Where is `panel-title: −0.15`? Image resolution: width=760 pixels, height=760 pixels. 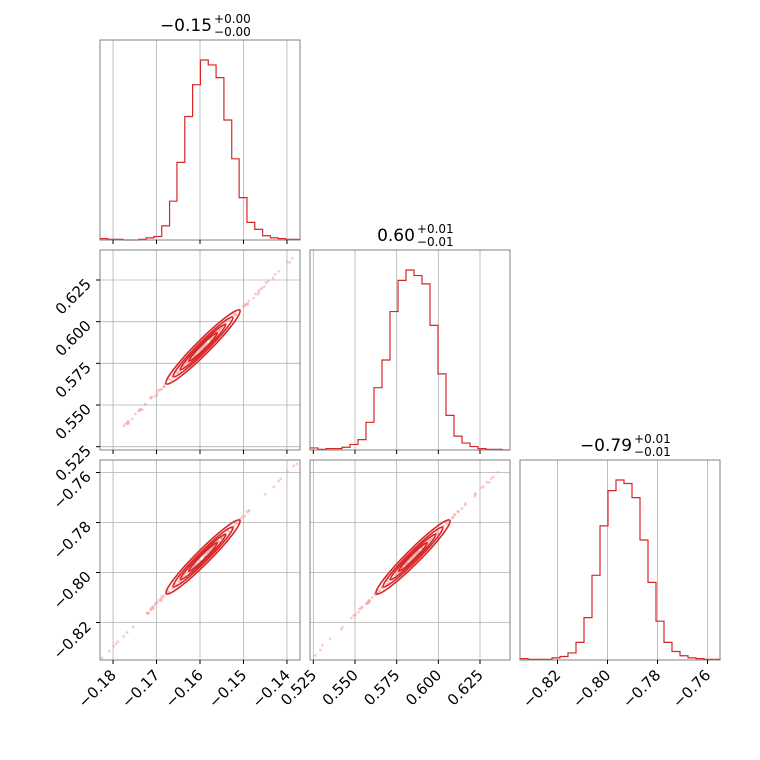
panel-title: −0.15 is located at coordinates (186, 26).